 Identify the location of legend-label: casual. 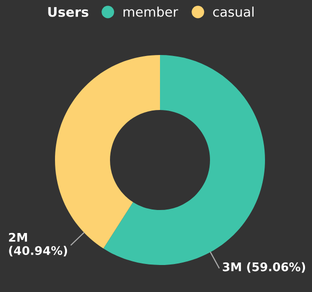
(233, 11).